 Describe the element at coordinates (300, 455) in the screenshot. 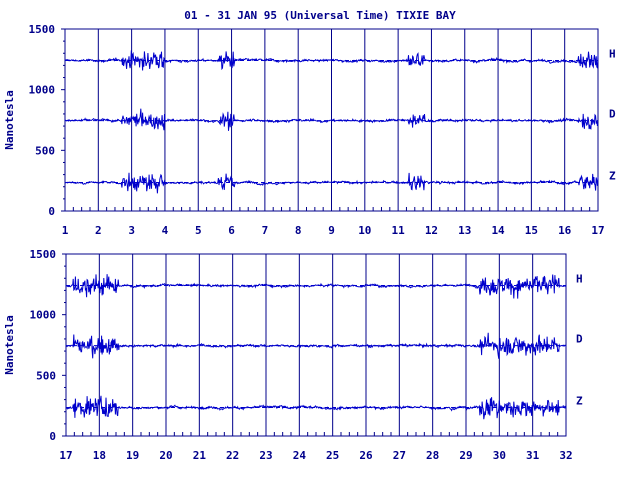

I see `x-tick-label: 24` at that location.